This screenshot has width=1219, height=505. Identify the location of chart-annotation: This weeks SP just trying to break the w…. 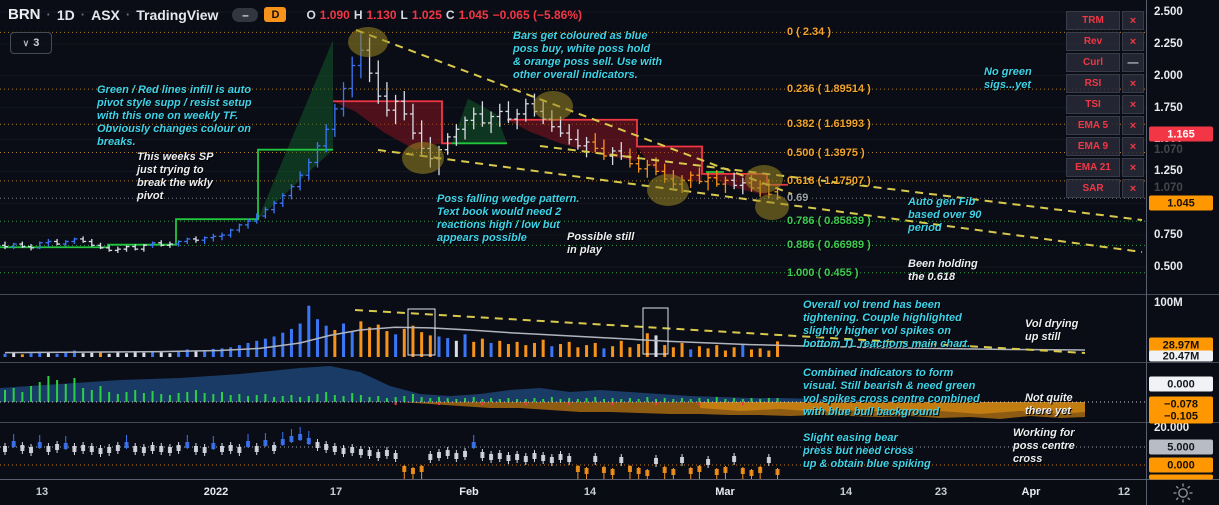
(175, 176).